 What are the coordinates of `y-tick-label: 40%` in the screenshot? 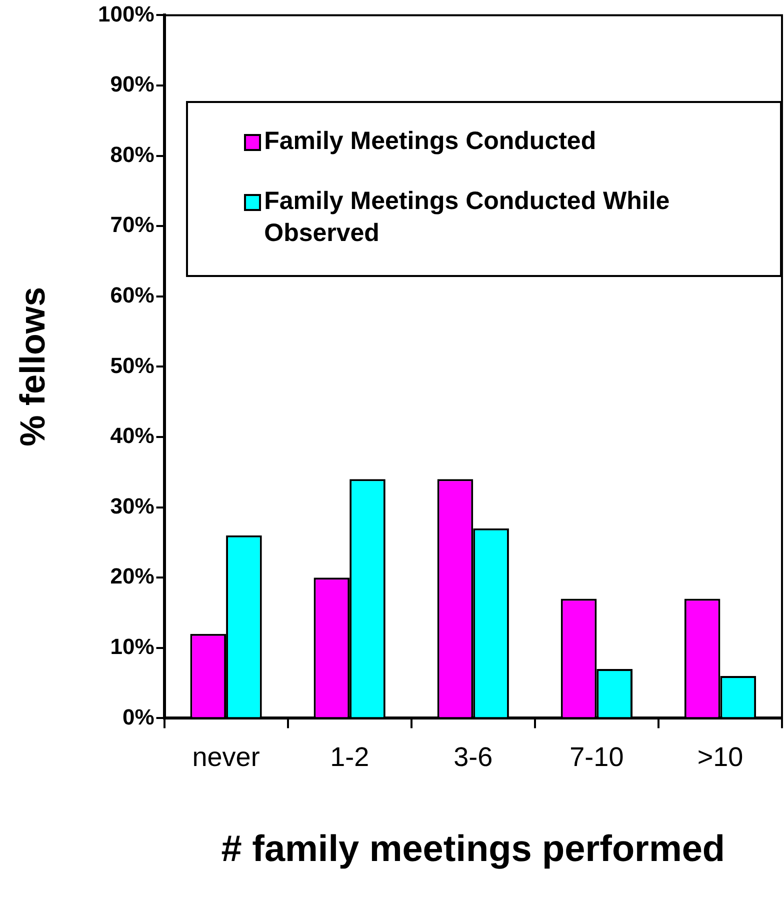 It's located at (132, 435).